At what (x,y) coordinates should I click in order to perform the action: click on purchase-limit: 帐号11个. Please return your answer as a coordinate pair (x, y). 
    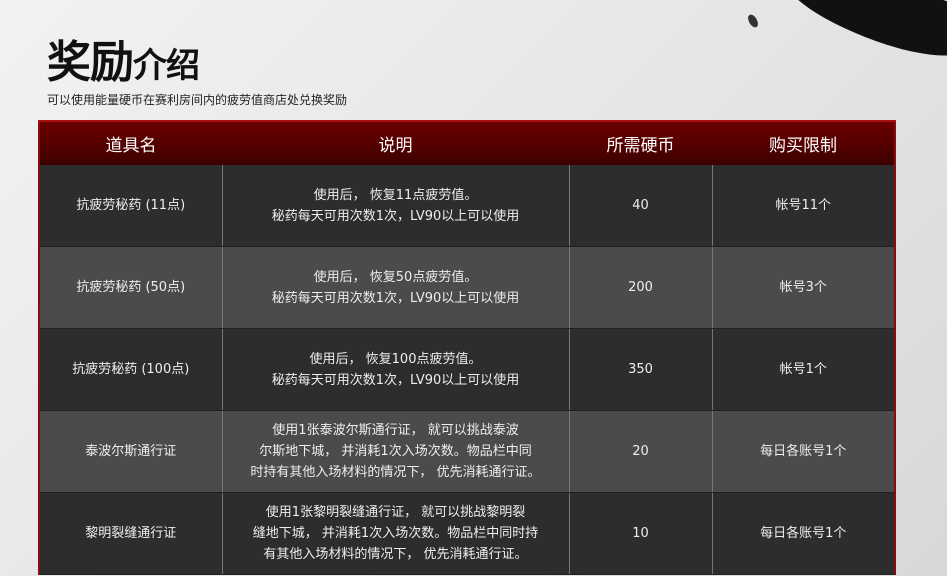
    Looking at the image, I should click on (803, 206).